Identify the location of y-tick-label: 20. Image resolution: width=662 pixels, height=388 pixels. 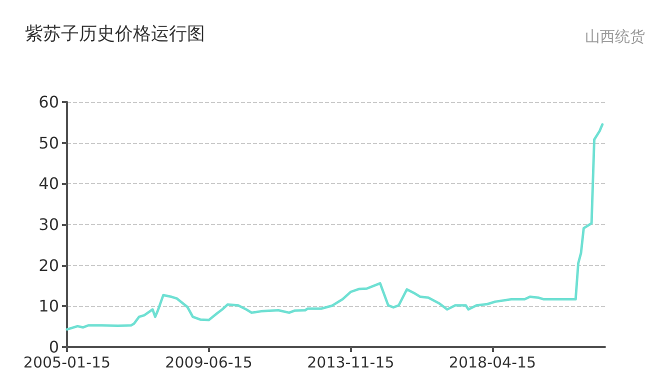
(48, 265).